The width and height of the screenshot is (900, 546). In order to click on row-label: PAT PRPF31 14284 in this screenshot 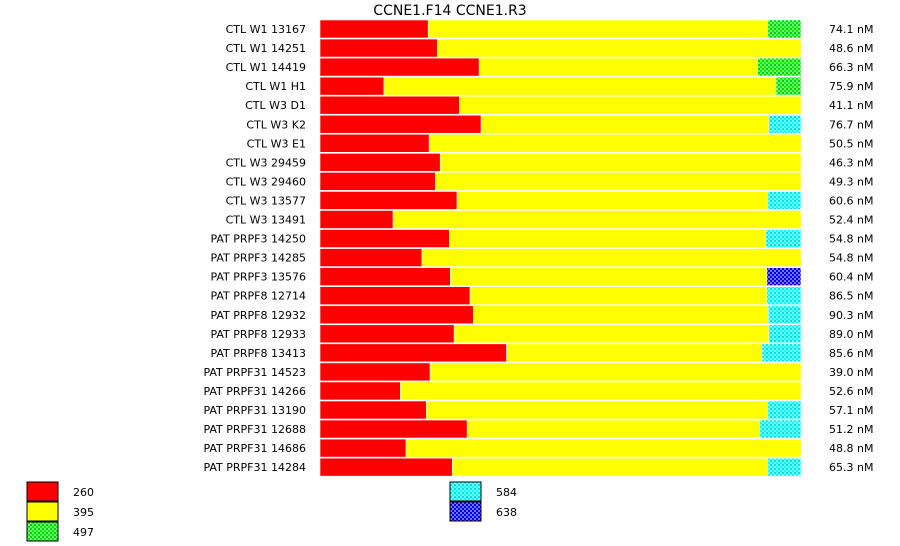, I will do `click(254, 467)`.